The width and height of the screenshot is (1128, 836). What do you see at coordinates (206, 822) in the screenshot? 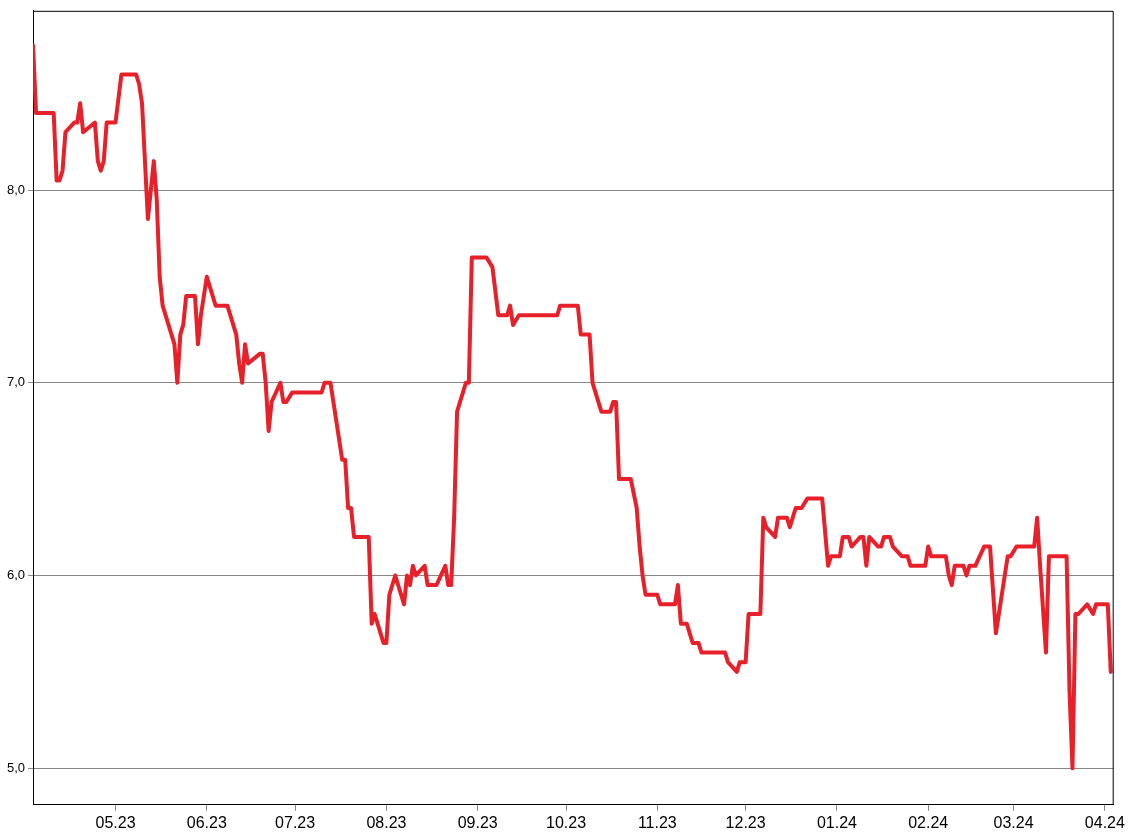
I see `x-tick-label: 06.23` at bounding box center [206, 822].